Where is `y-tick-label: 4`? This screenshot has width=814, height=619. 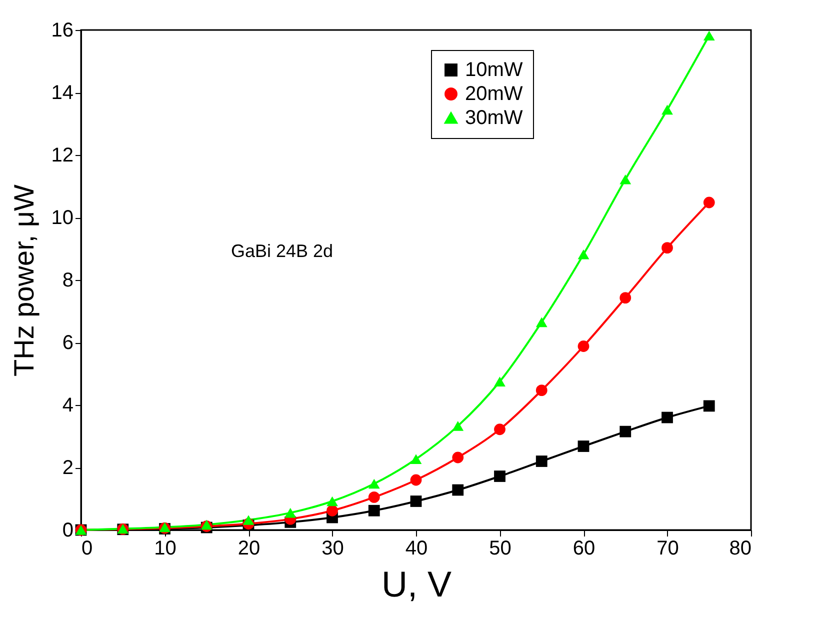
y-tick-label: 4 is located at coordinates (68, 405).